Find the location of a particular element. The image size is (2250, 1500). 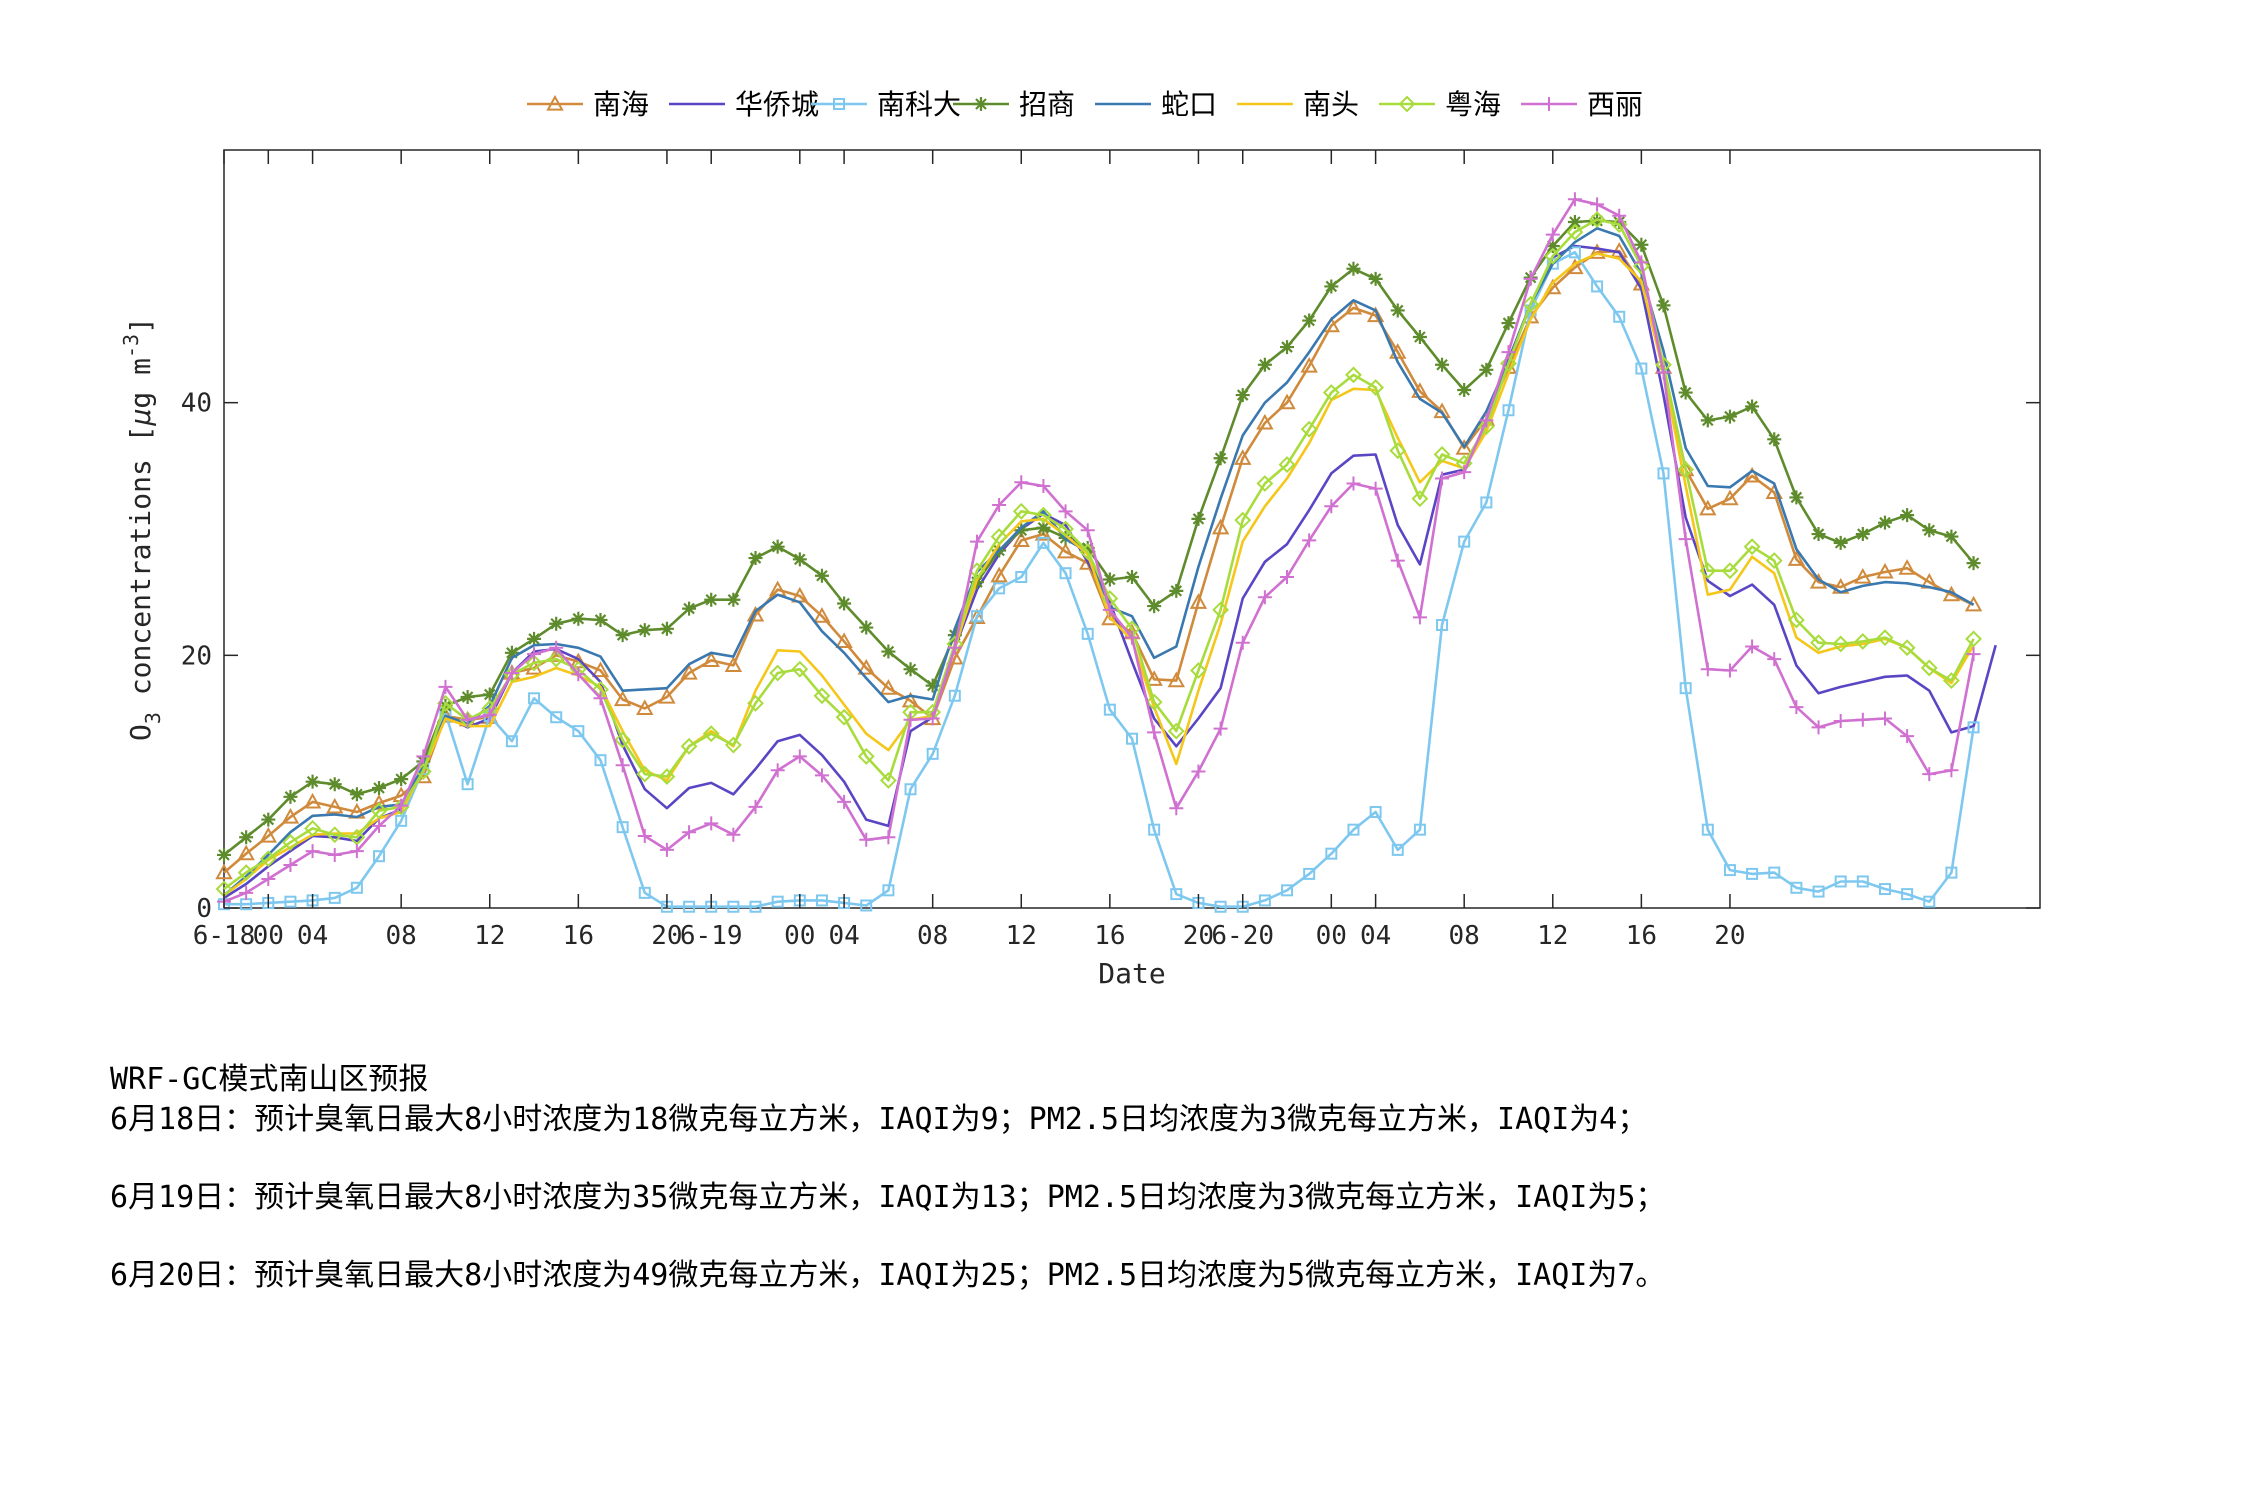

y-axis-title: O3 concentrations [μg m-3] is located at coordinates (142, 529).